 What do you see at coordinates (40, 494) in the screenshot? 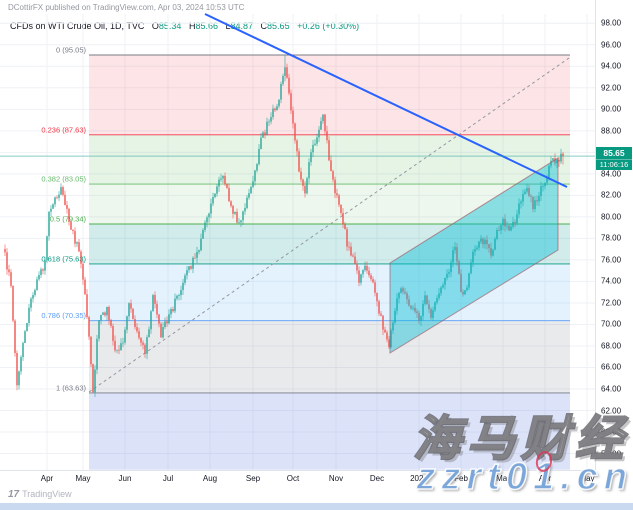
I see `tradingview-logo: 17 TradingView` at bounding box center [40, 494].